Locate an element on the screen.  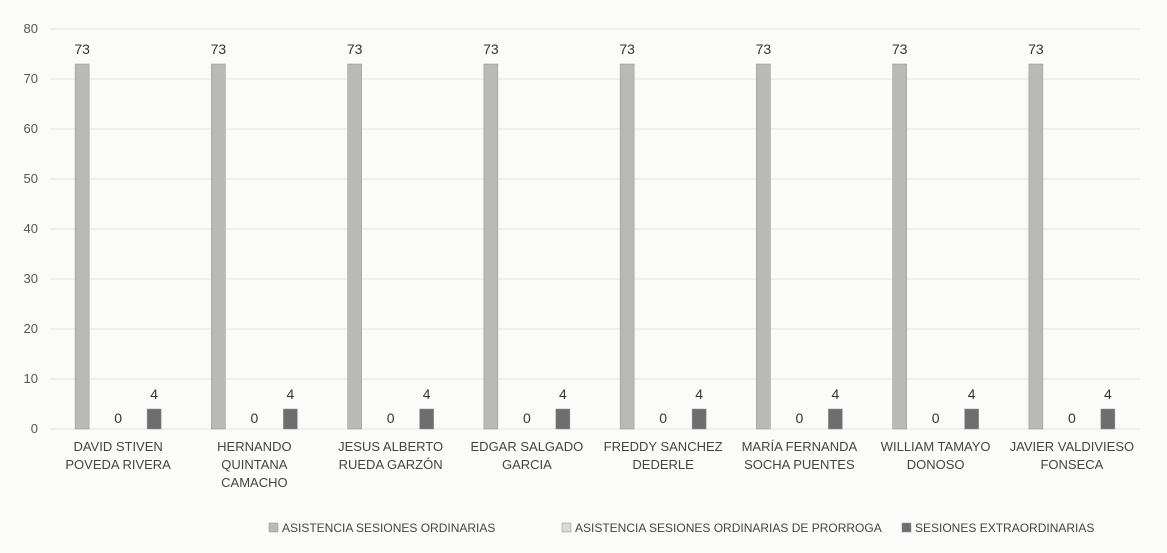
y-tick-label: 50 is located at coordinates (31, 178).